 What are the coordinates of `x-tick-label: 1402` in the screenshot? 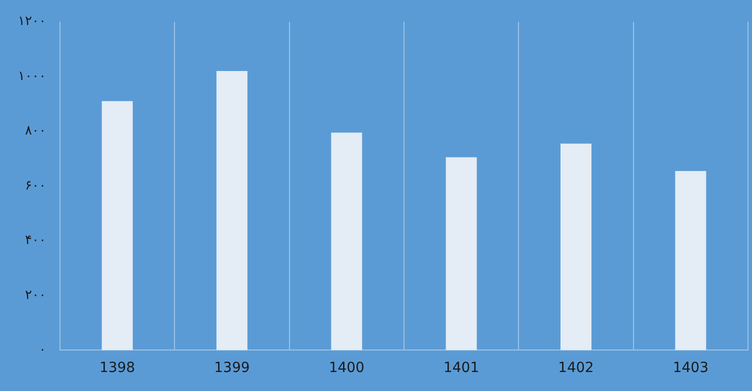 It's located at (576, 368).